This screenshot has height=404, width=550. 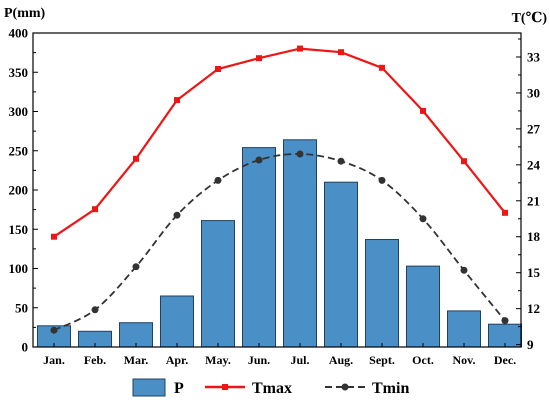 What do you see at coordinates (25, 347) in the screenshot?
I see `y-tick-label: 0` at bounding box center [25, 347].